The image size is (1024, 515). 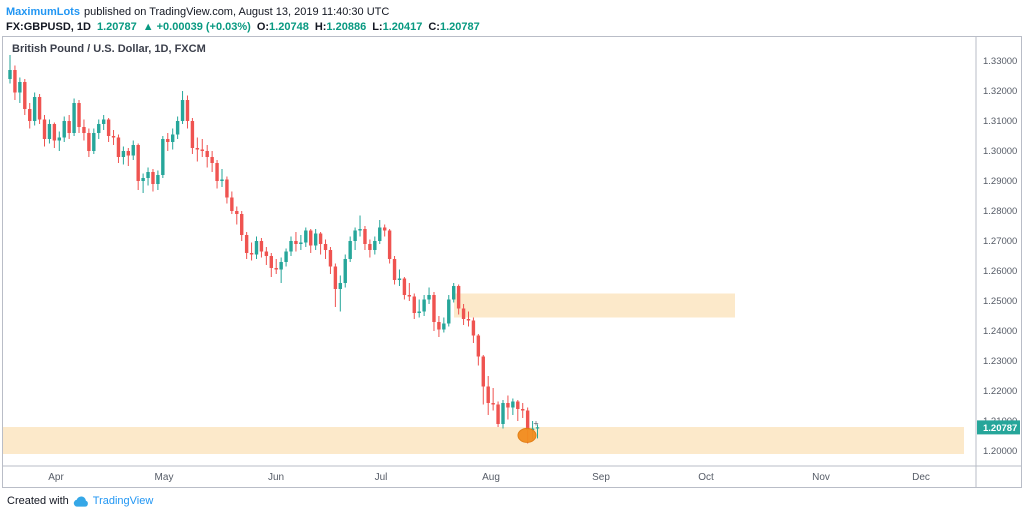 I want to click on chart-title: British Pound / U.S. Dollar, 1D, FXCM, so click(x=109, y=49).